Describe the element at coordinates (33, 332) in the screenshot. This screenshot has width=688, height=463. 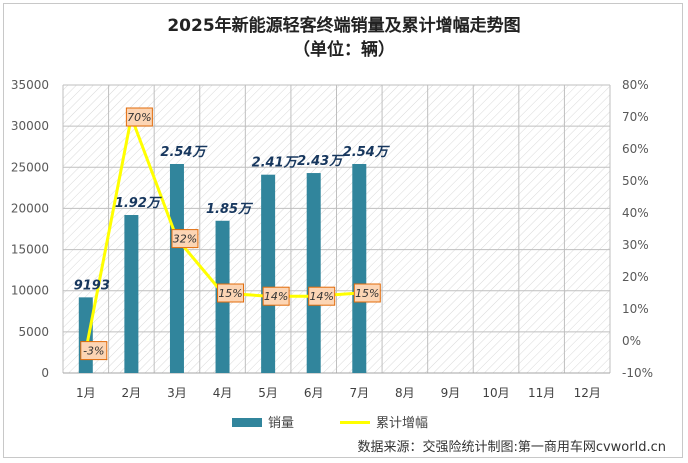
I see `y-left-tick: 5000` at that location.